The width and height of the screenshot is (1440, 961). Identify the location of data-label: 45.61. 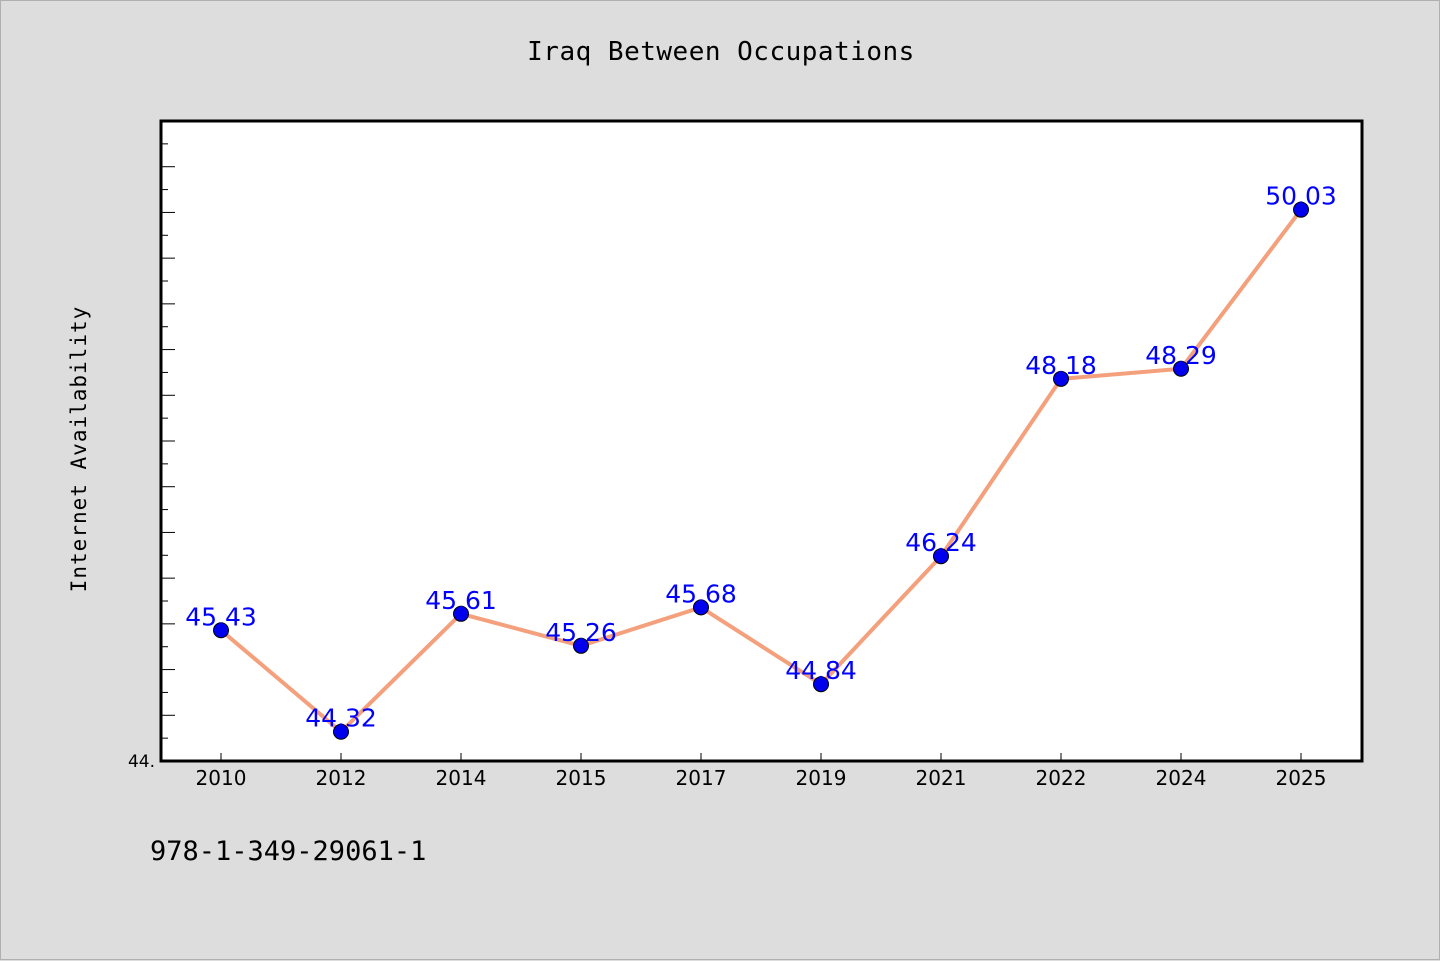
(461, 600).